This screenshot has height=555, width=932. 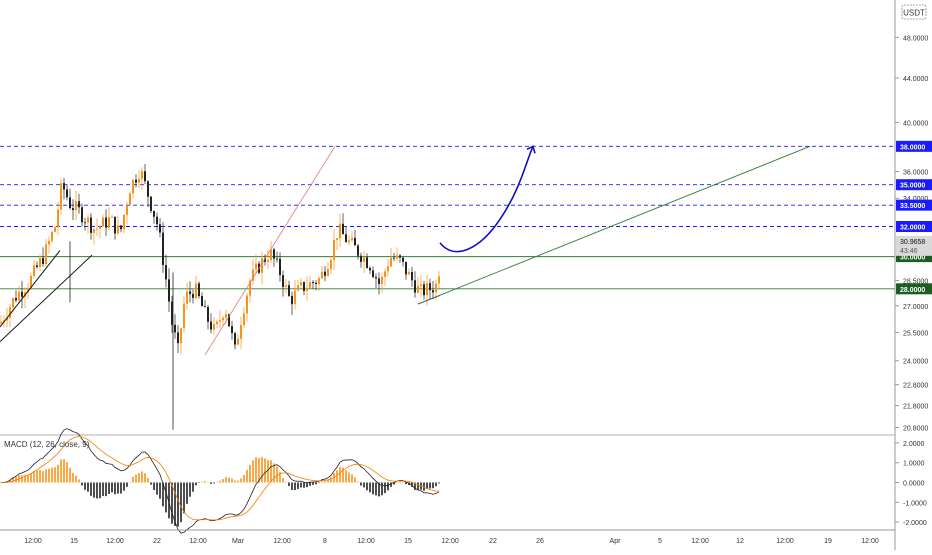 What do you see at coordinates (660, 541) in the screenshot?
I see `time-tick-label: 5` at bounding box center [660, 541].